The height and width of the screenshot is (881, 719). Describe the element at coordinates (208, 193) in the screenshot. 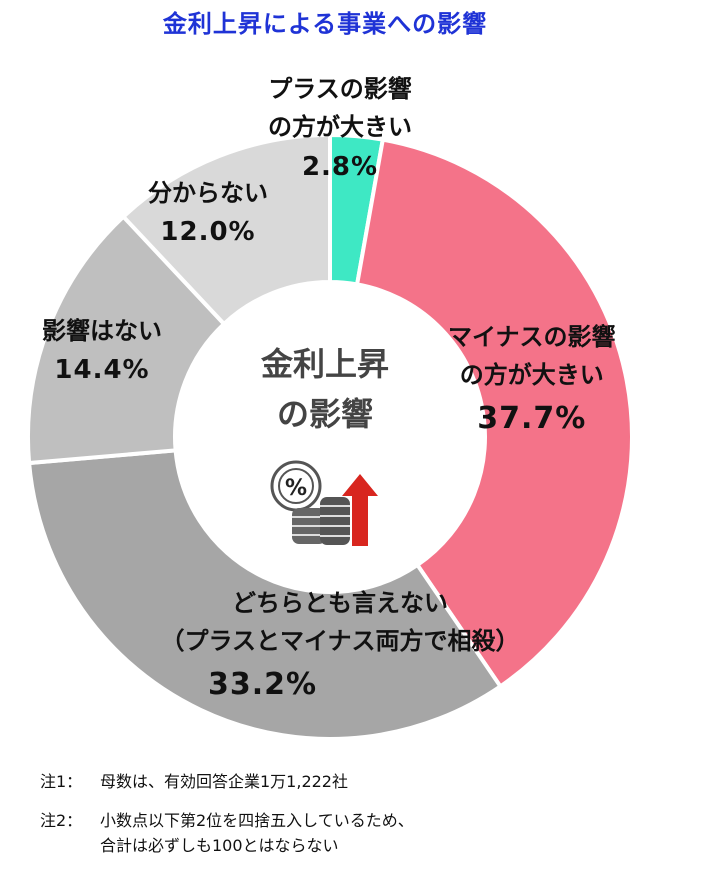

I see `slice-label-line: 分からない` at that location.